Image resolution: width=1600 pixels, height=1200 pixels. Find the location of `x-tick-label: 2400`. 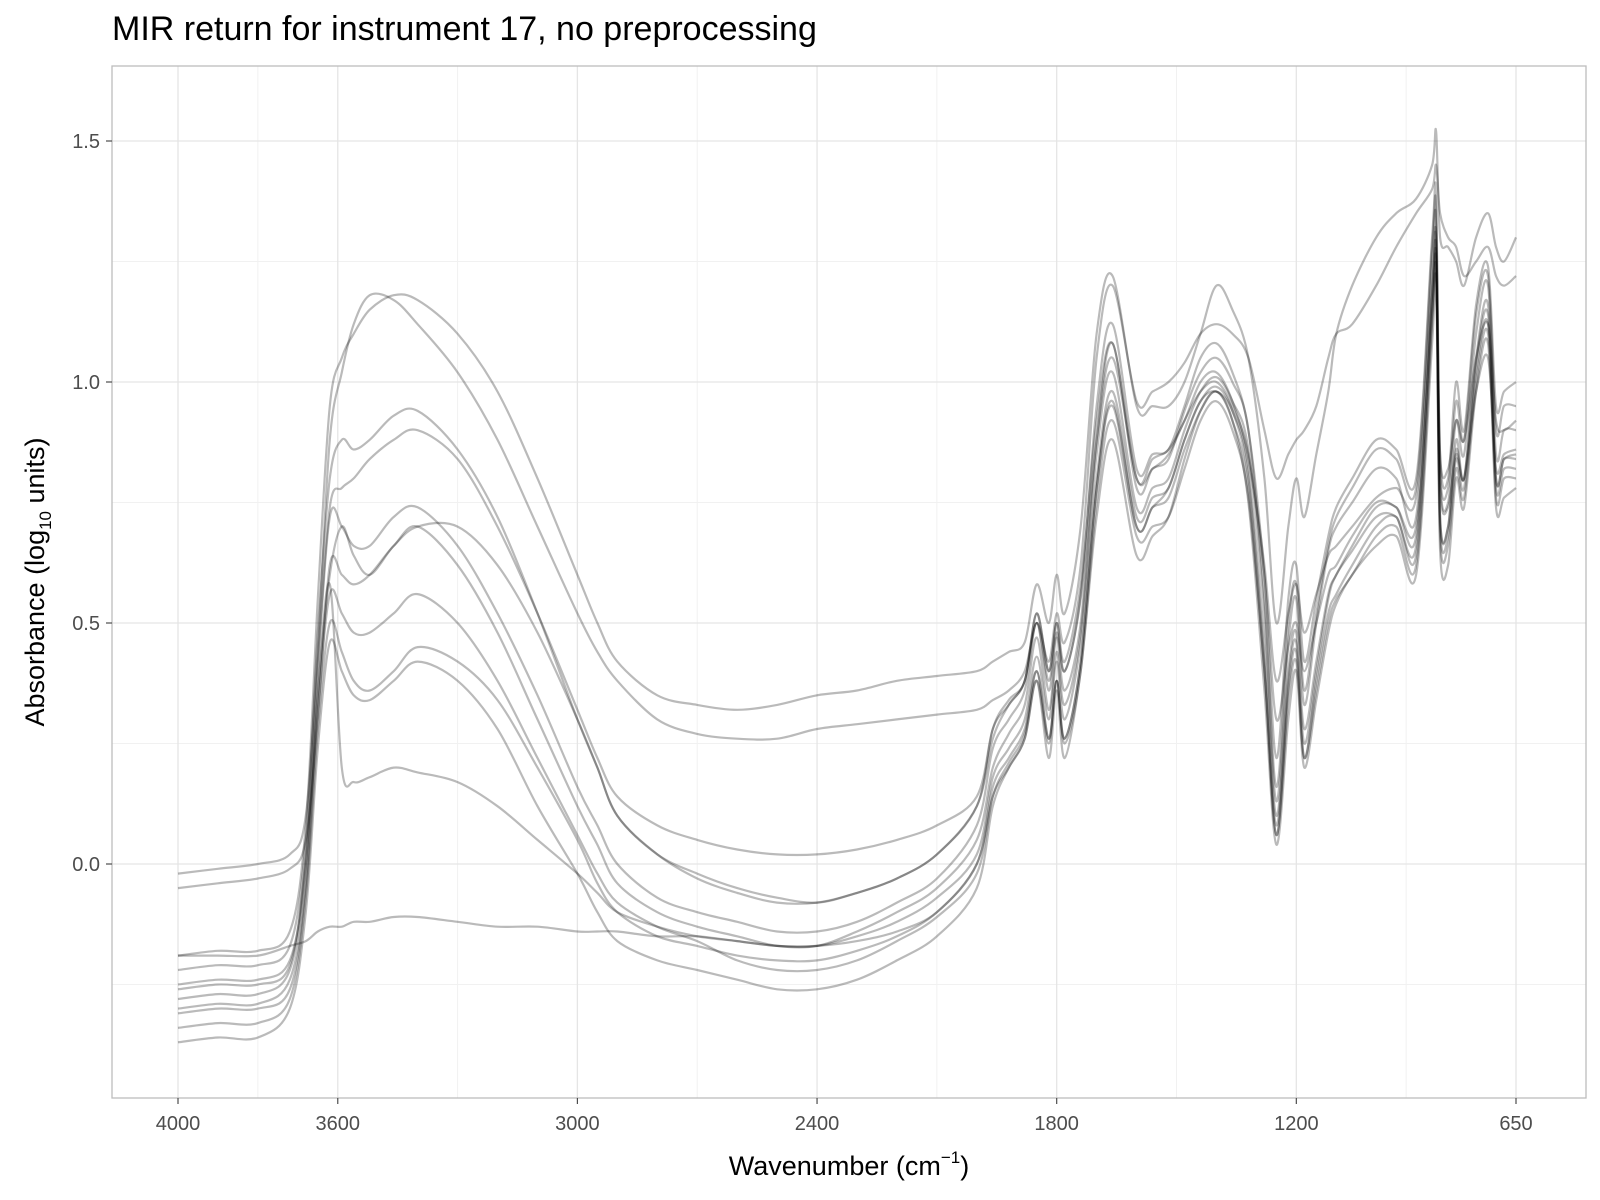

x-tick-label: 2400 is located at coordinates (817, 1124).